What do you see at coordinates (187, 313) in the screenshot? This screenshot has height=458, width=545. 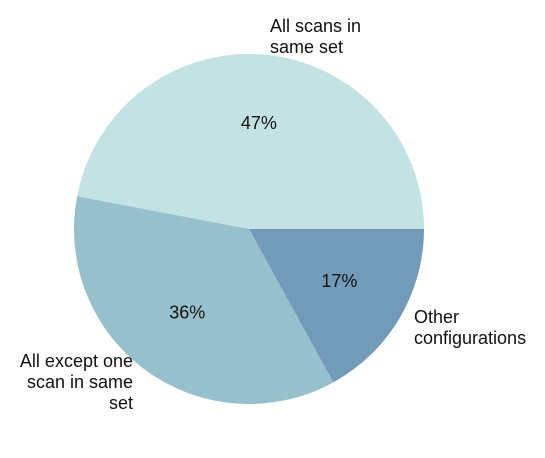 I see `pie-slice-2-percent-label: 36%` at bounding box center [187, 313].